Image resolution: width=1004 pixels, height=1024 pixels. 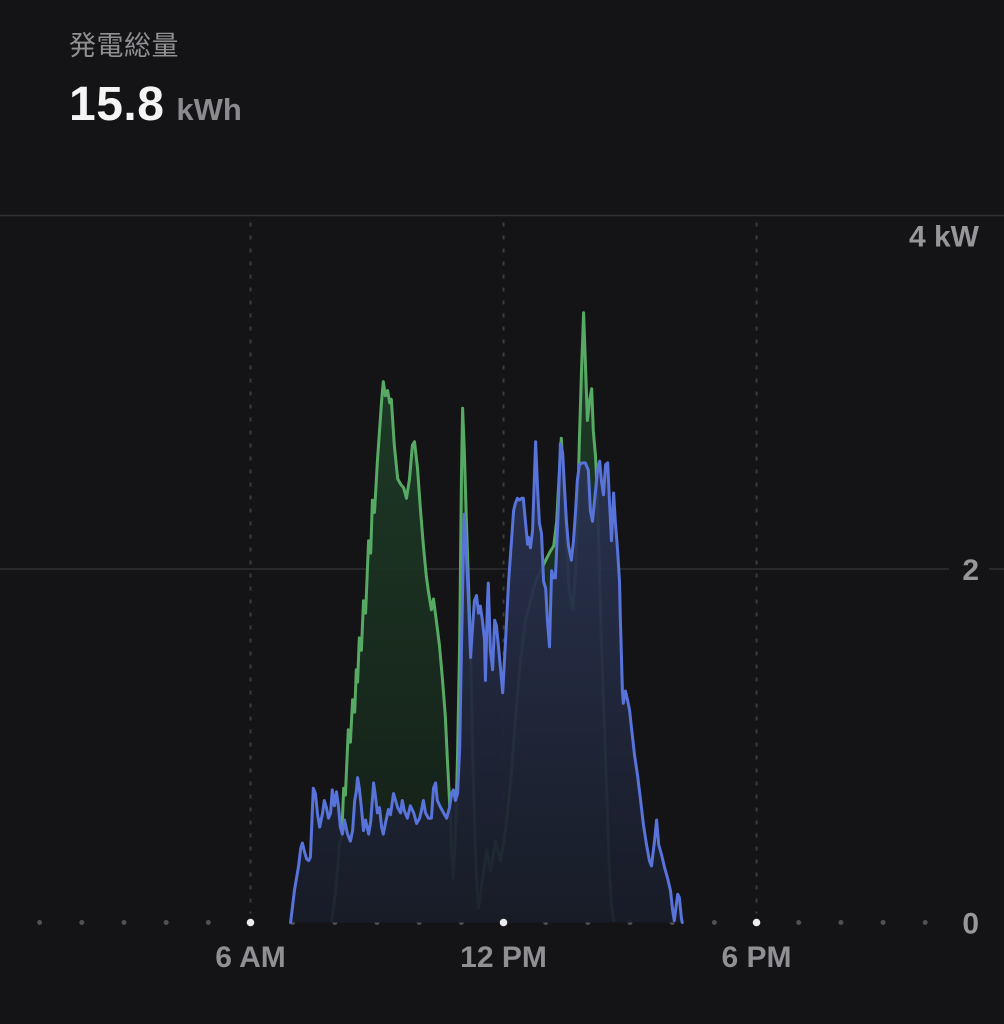 I want to click on generation-value-row: 15.8 kWh, so click(x=155, y=104).